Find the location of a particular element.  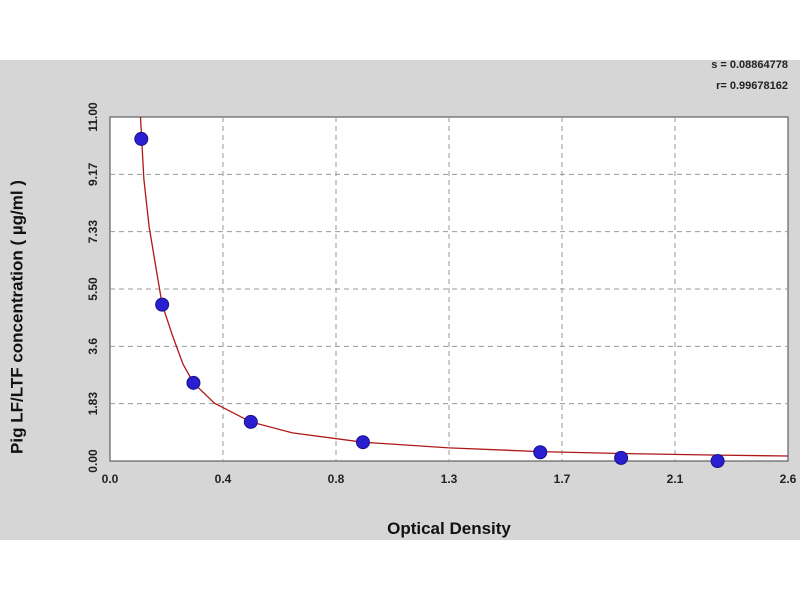

x-tick-label: 1.3 is located at coordinates (449, 479).